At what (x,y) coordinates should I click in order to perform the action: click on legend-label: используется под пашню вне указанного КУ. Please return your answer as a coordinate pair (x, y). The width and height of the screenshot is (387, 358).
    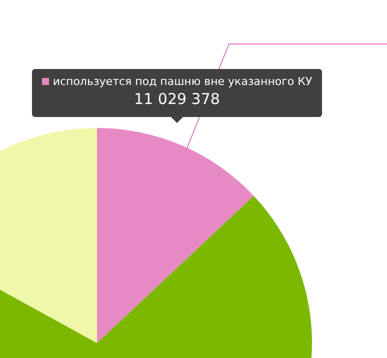
    Looking at the image, I should click on (183, 81).